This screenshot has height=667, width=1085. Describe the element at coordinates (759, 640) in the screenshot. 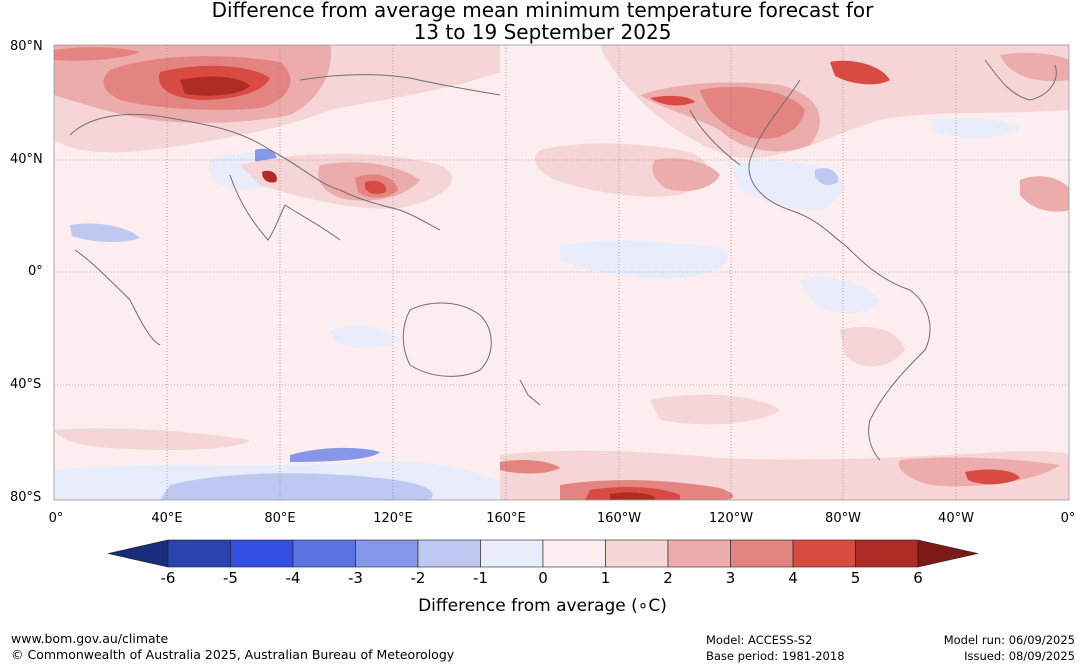

I see `footer-model: Model: ACCESS-S2` at that location.